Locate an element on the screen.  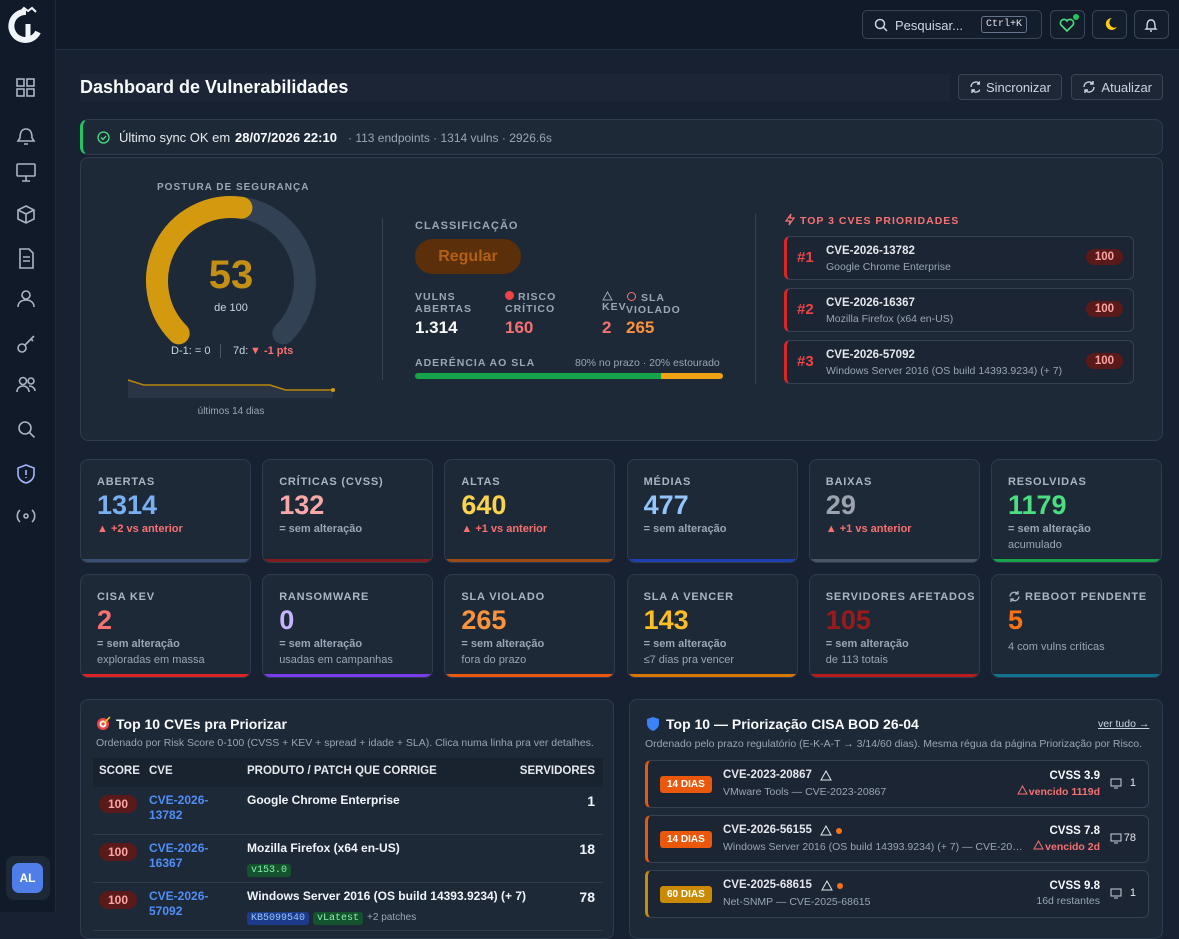
stat-label: VULNS ABERTAS is located at coordinates (455, 303).